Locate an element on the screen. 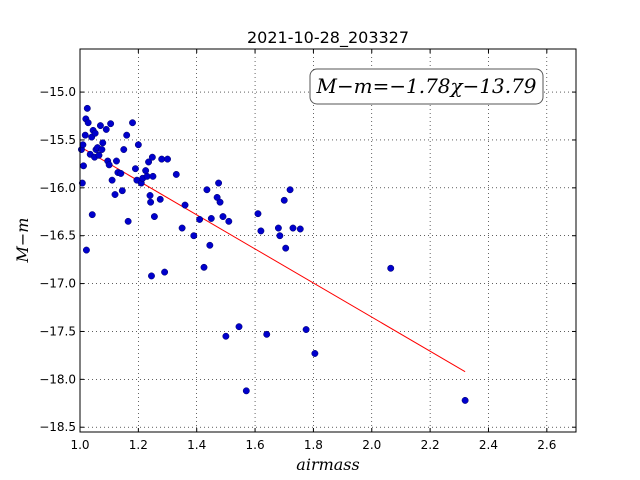 Image resolution: width=640 pixels, height=480 pixels. annotation-box: M−m=−1.78χ−13.79 is located at coordinates (426, 86).